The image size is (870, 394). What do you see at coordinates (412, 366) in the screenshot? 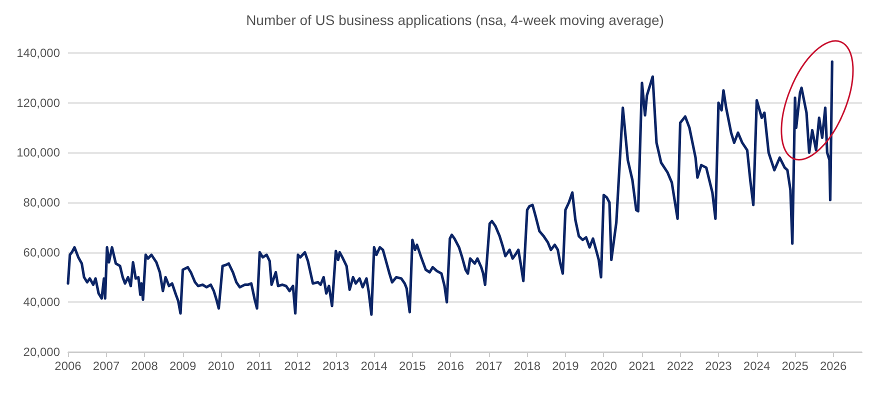
I see `x-tick-label: 2015` at bounding box center [412, 366].